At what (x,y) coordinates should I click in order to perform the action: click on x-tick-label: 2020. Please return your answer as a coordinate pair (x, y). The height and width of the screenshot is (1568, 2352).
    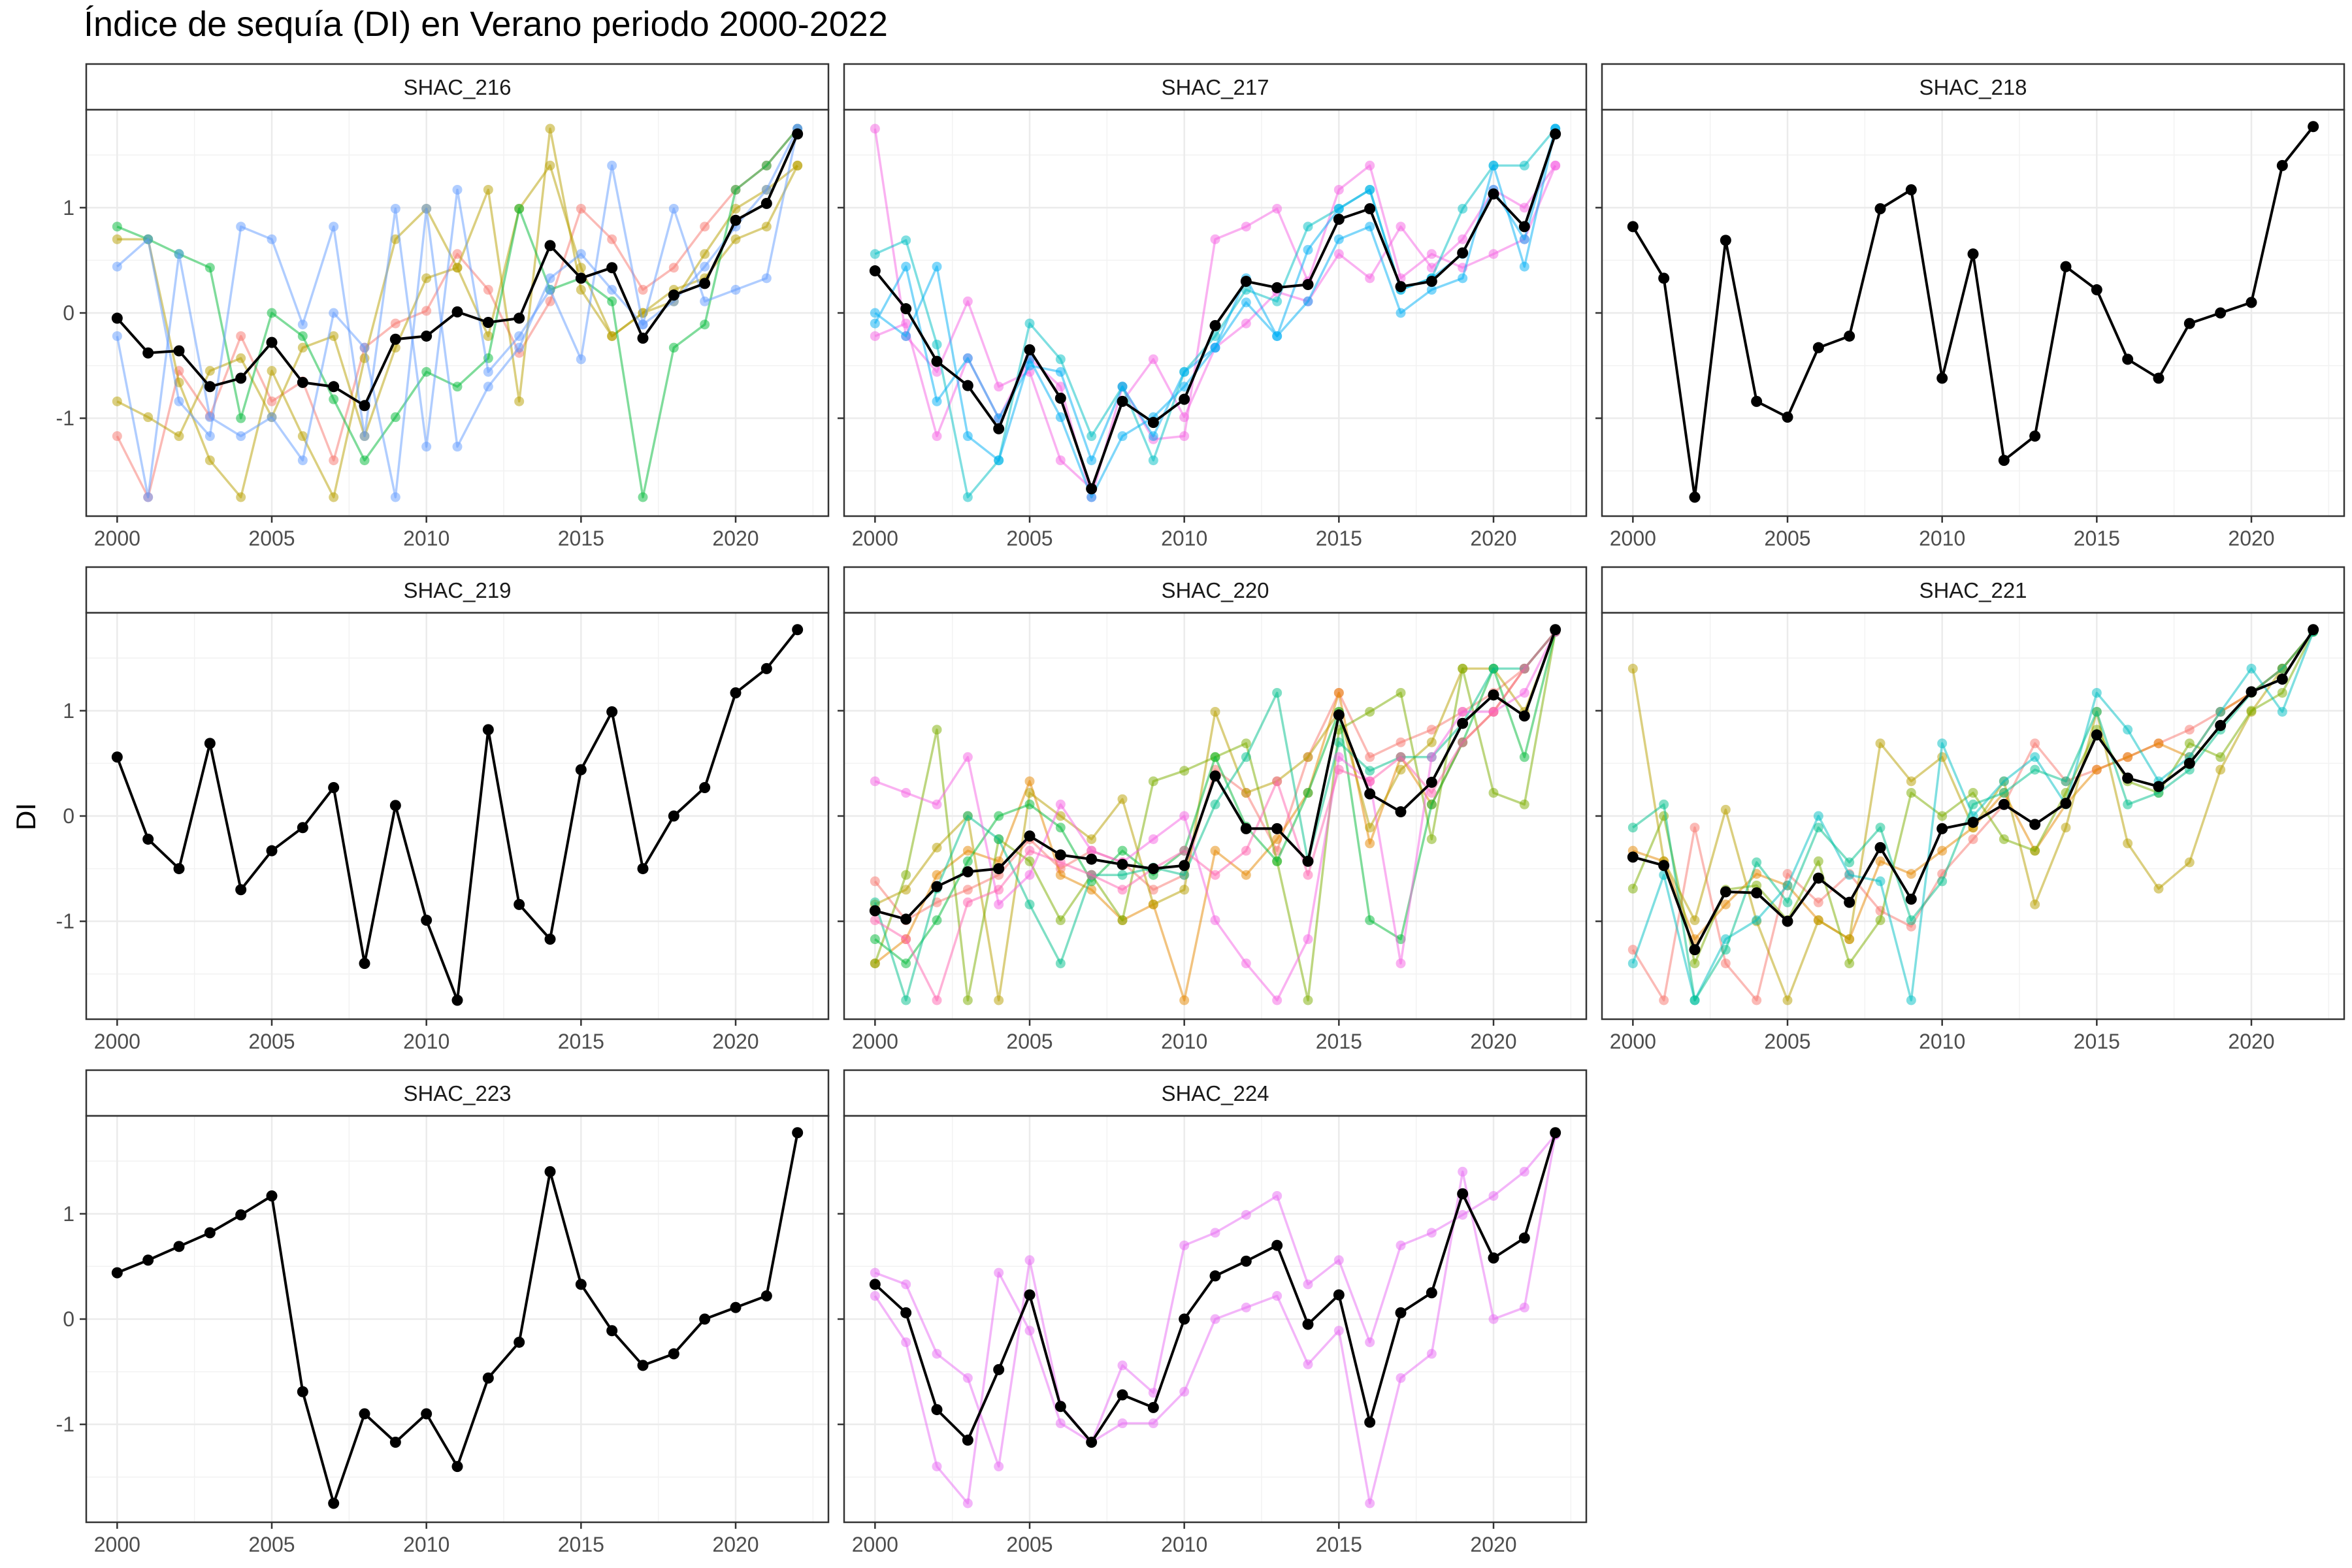
    Looking at the image, I should click on (2251, 1041).